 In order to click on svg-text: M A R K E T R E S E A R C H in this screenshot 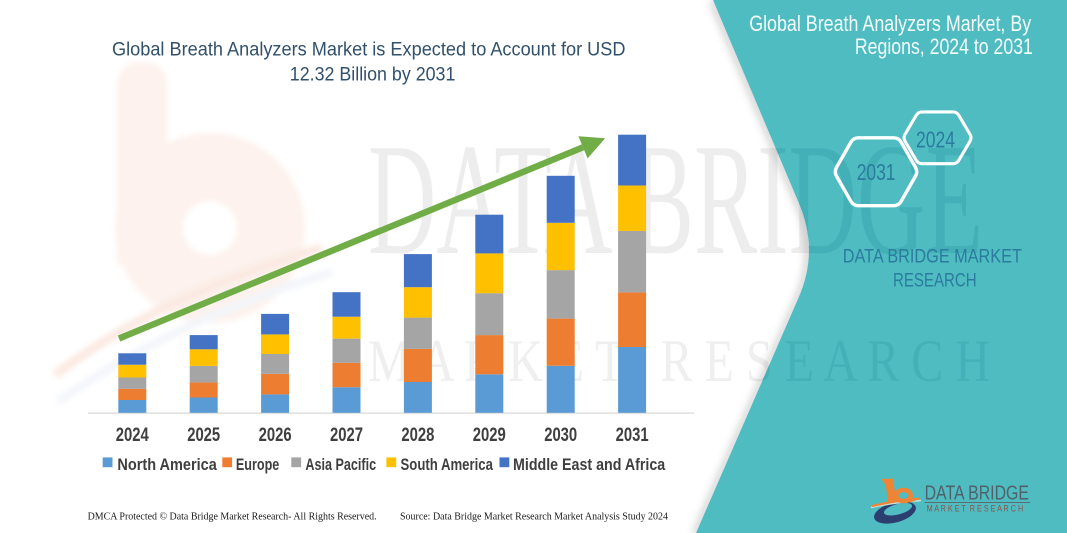, I will do `click(975, 509)`.